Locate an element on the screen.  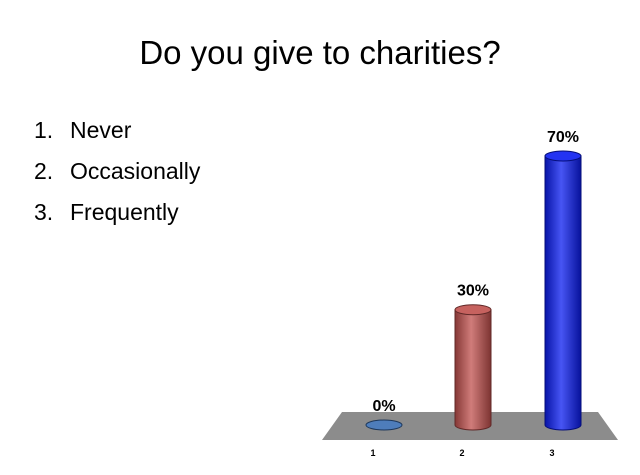
answer-options-list: 1. Never 2. Occasionally 3. Frequently is located at coordinates (117, 175).